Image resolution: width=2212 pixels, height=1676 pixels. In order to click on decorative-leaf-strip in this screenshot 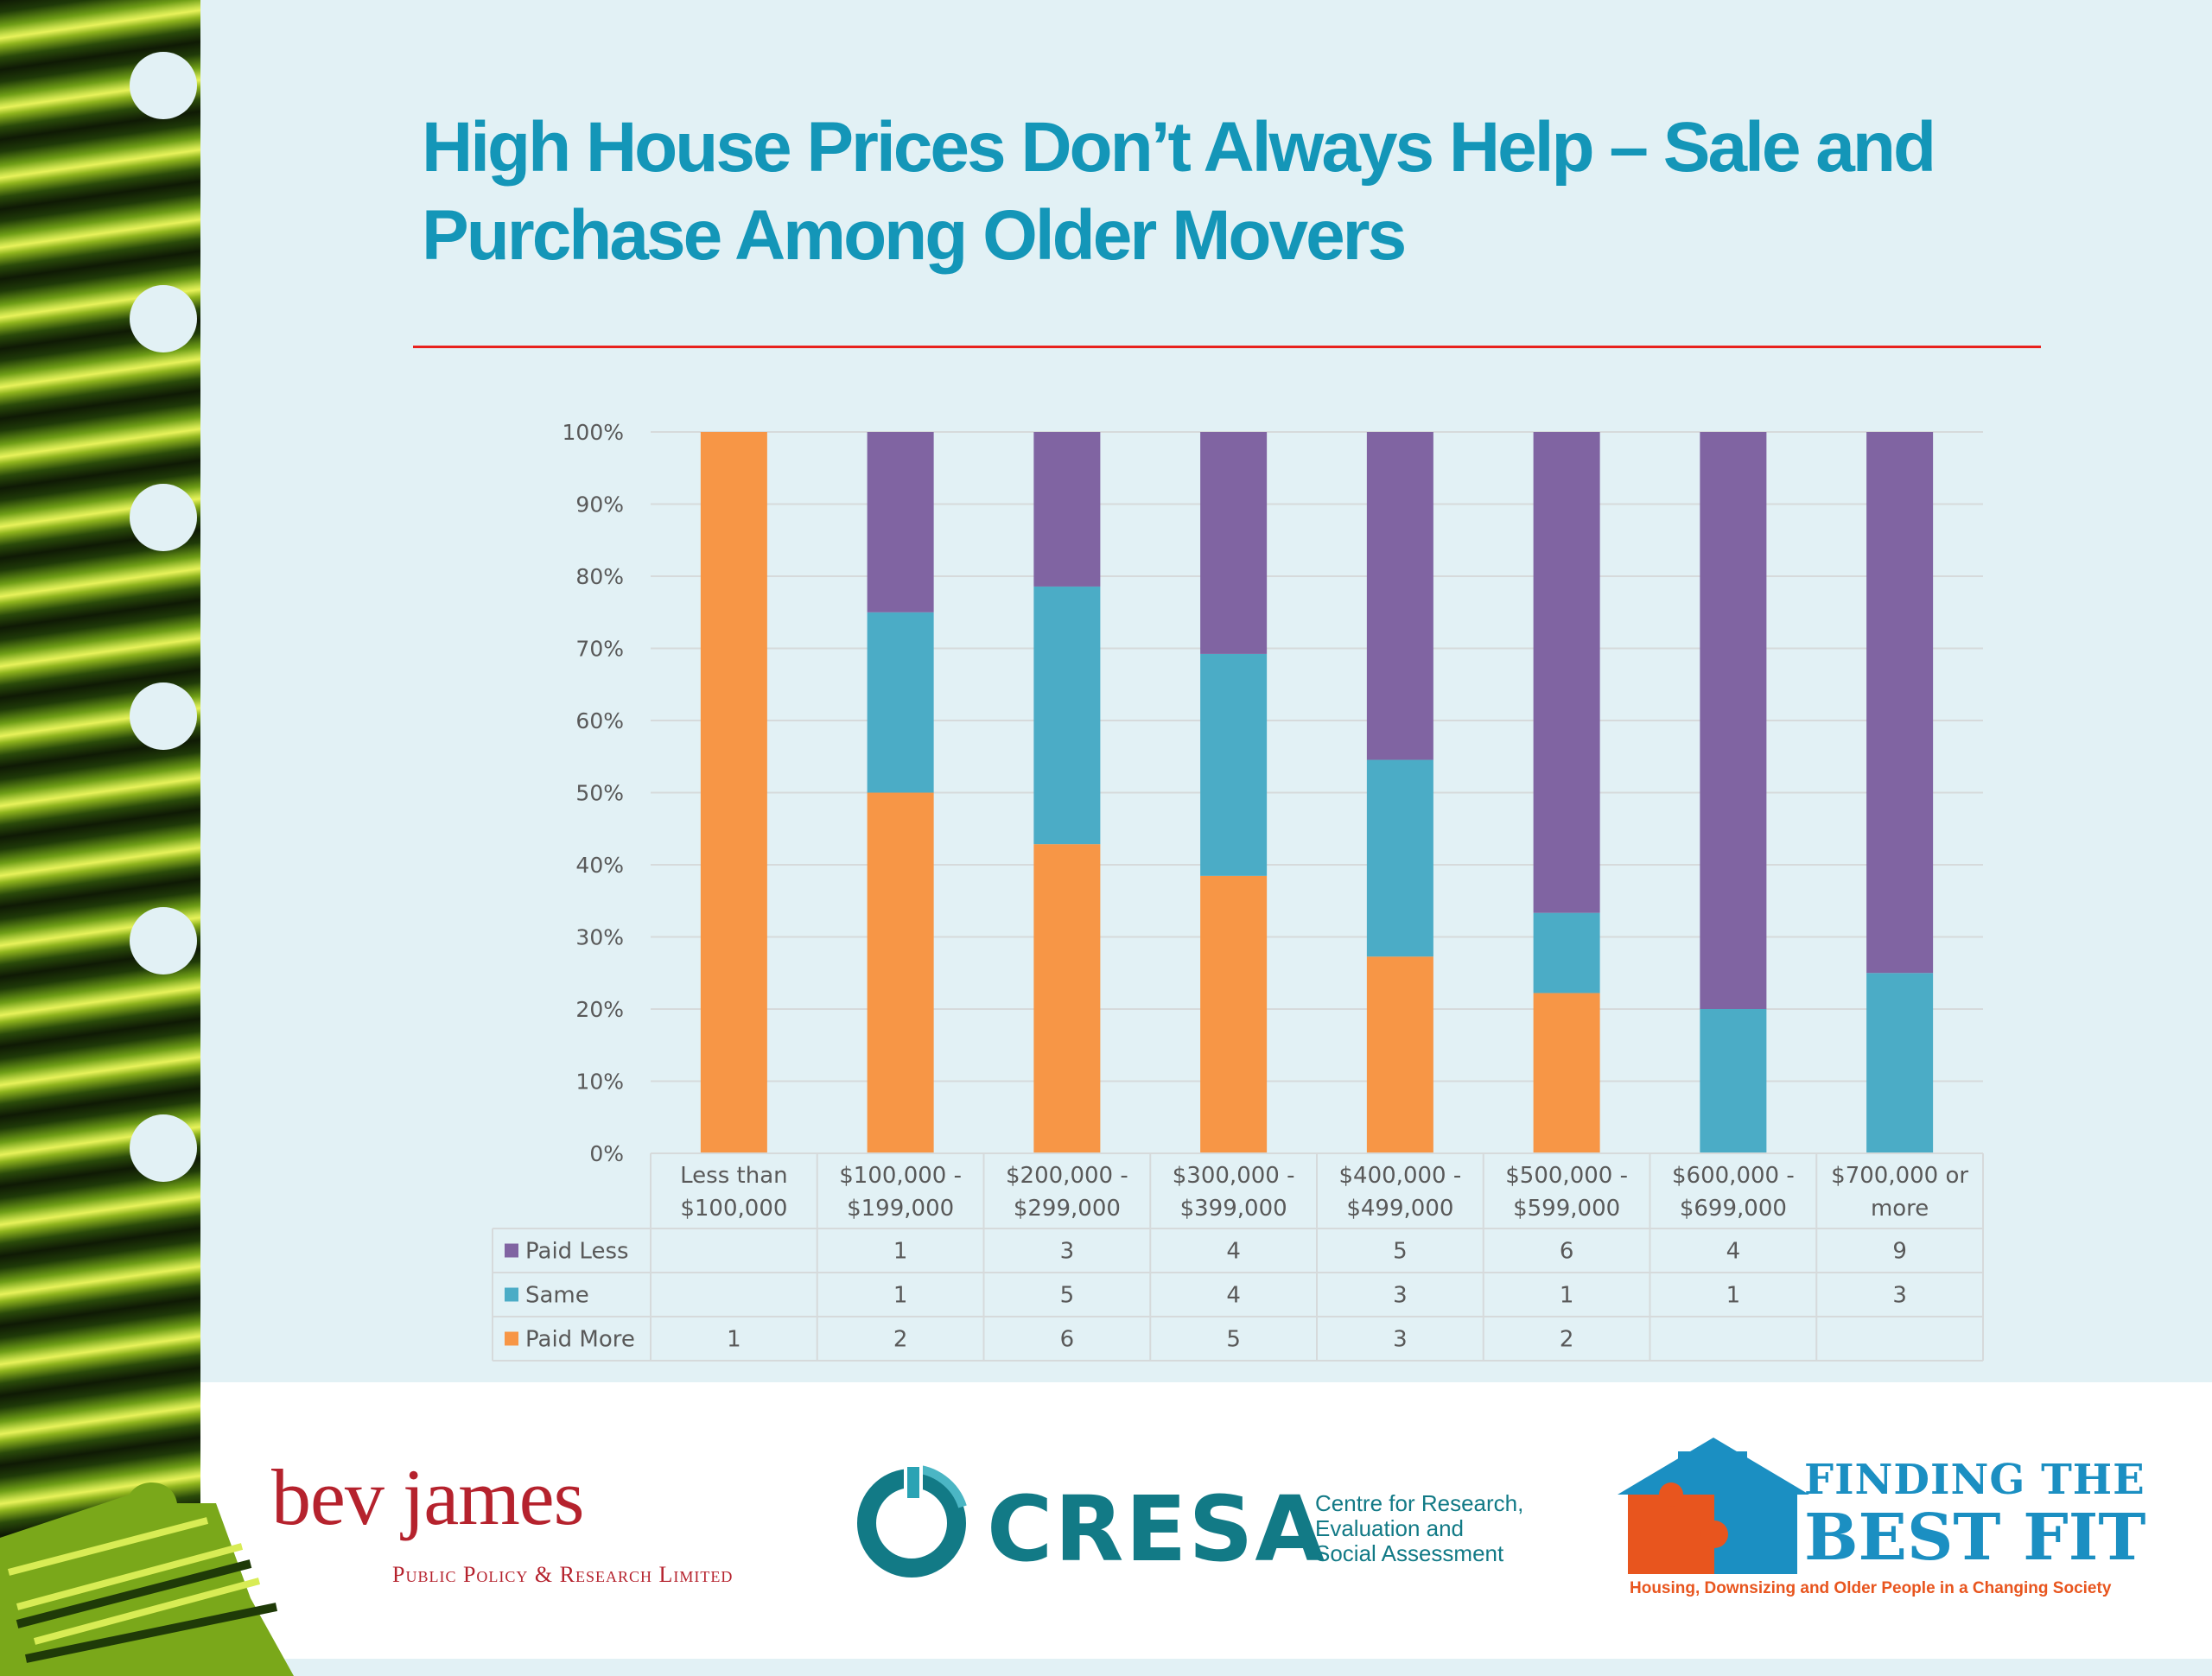, I will do `click(100, 829)`.